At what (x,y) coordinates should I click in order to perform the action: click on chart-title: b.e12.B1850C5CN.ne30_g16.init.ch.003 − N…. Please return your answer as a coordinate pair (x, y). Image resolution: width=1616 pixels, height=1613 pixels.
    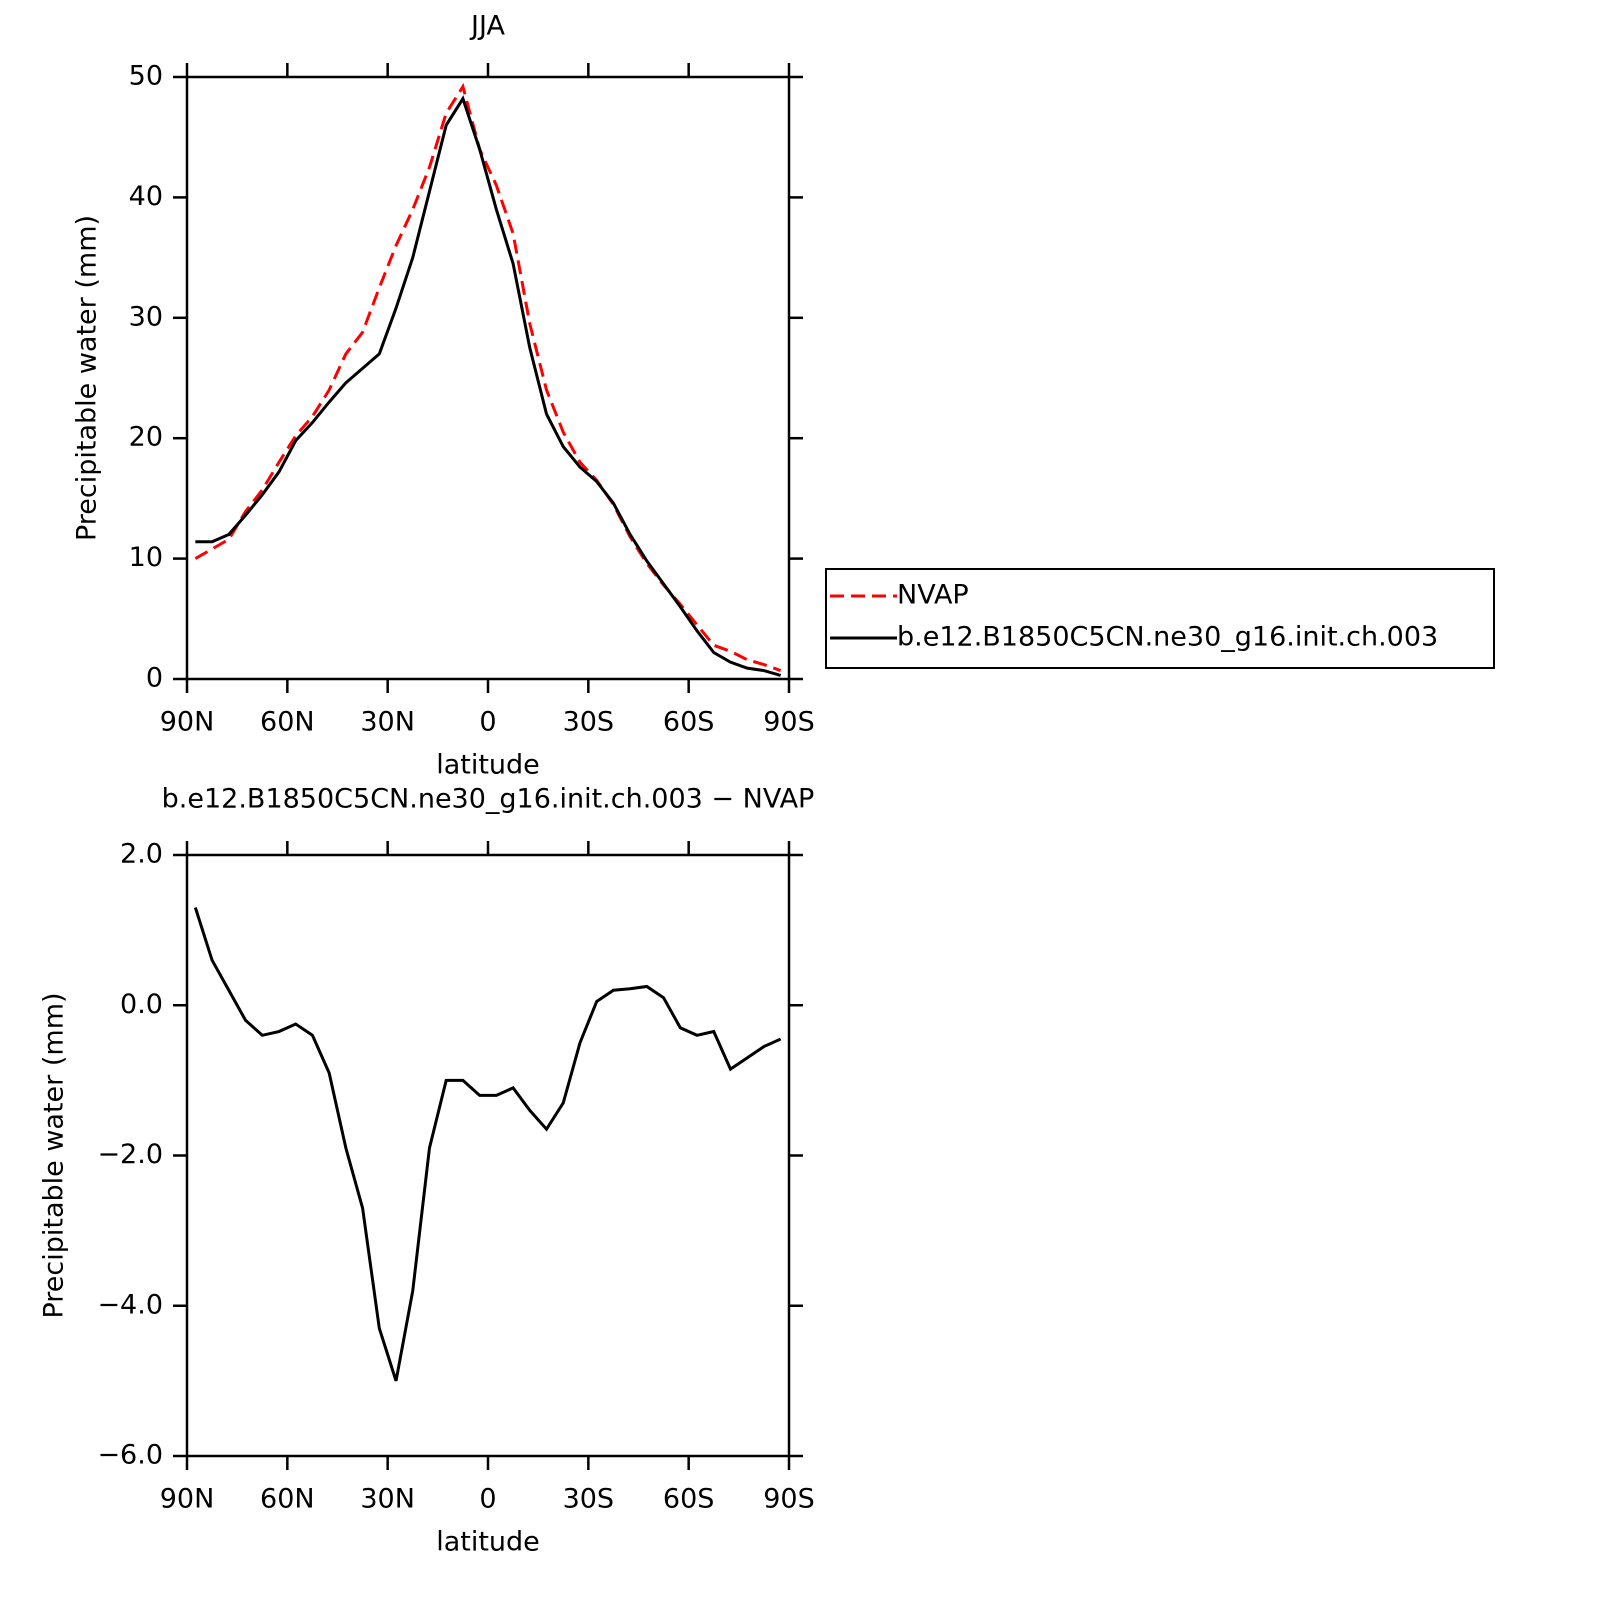
    Looking at the image, I should click on (488, 799).